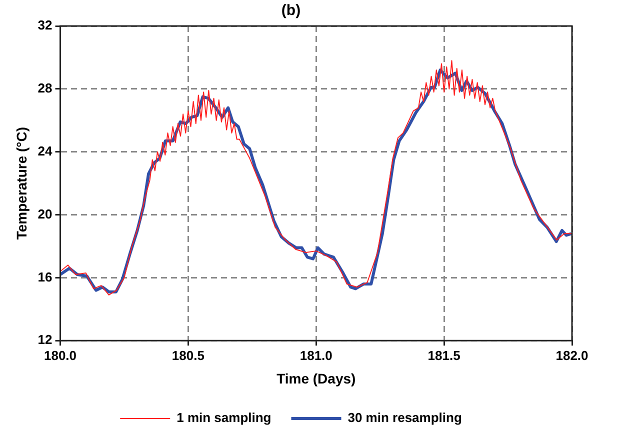 The height and width of the screenshot is (445, 622). What do you see at coordinates (188, 355) in the screenshot?
I see `x-tick-label: 180.5` at bounding box center [188, 355].